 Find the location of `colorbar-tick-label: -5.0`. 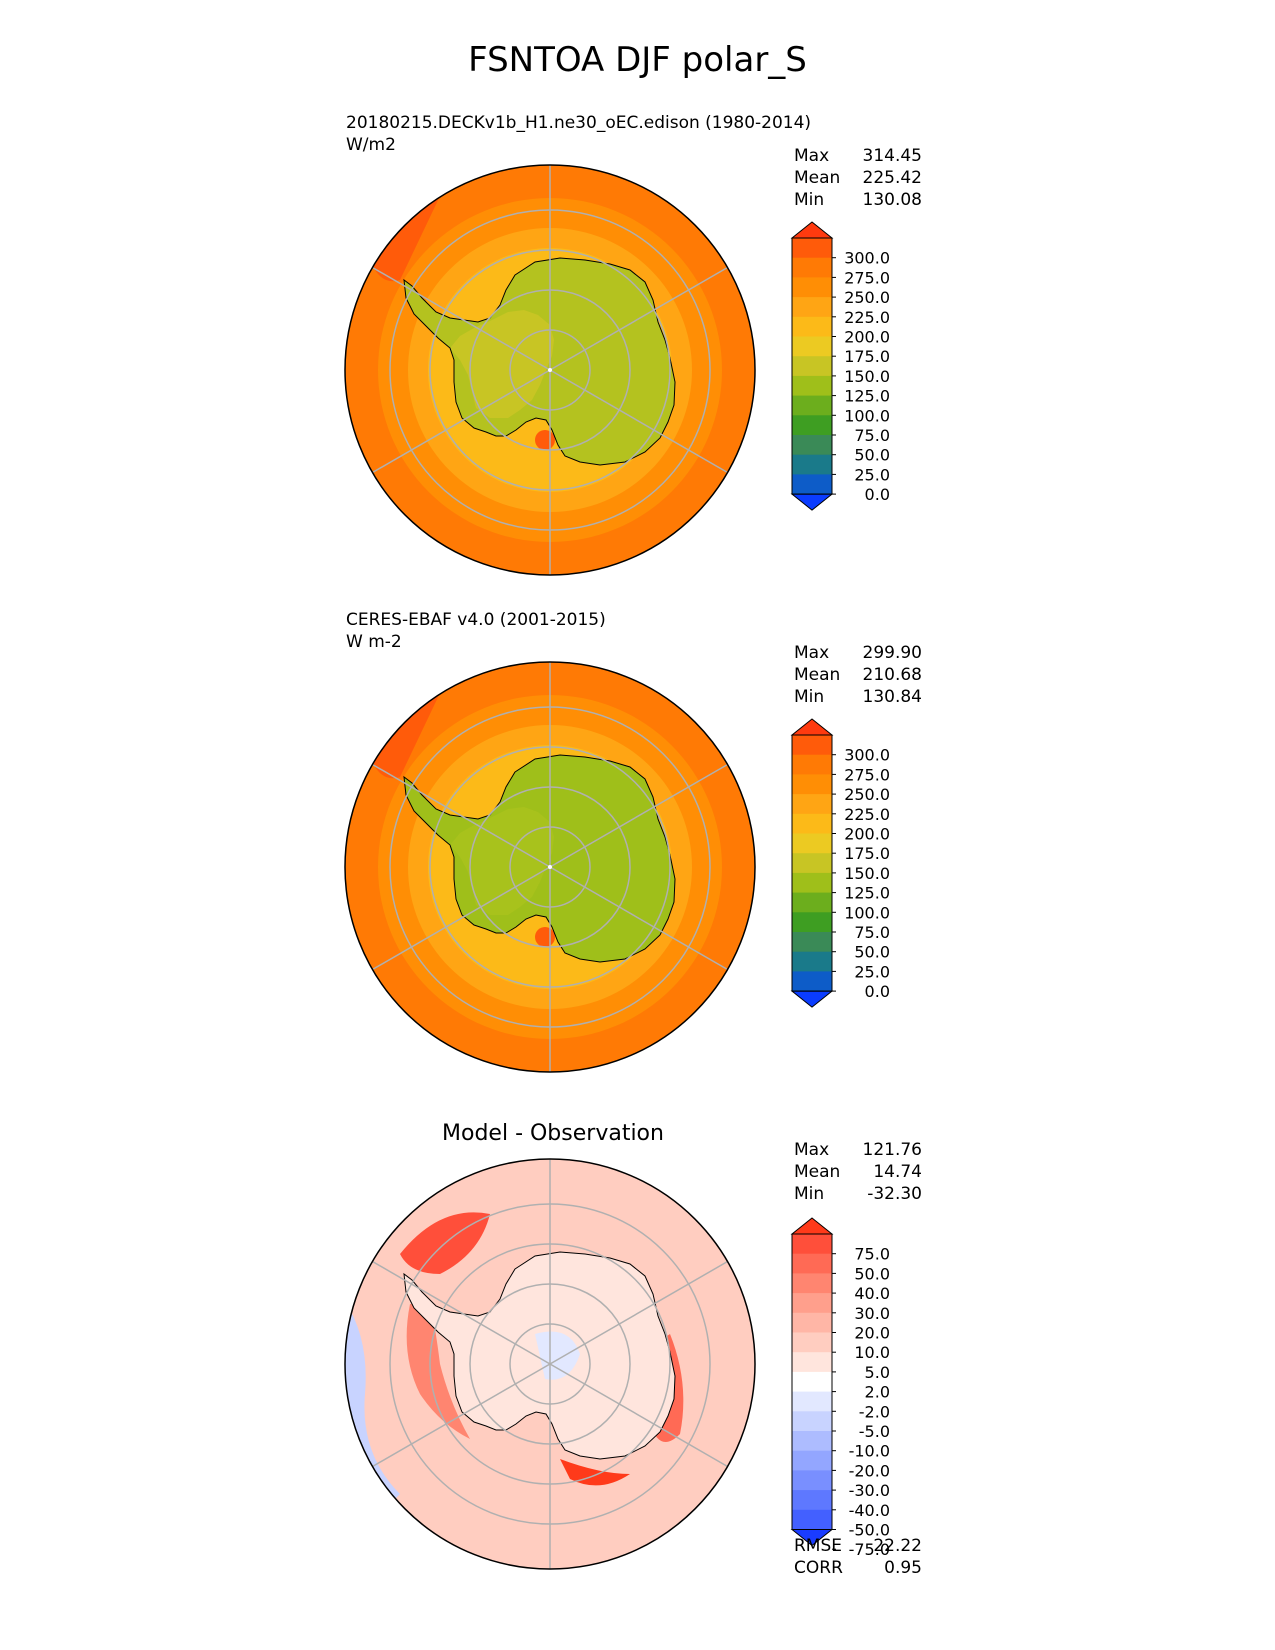

colorbar-tick-label: -5.0 is located at coordinates (874, 1431).